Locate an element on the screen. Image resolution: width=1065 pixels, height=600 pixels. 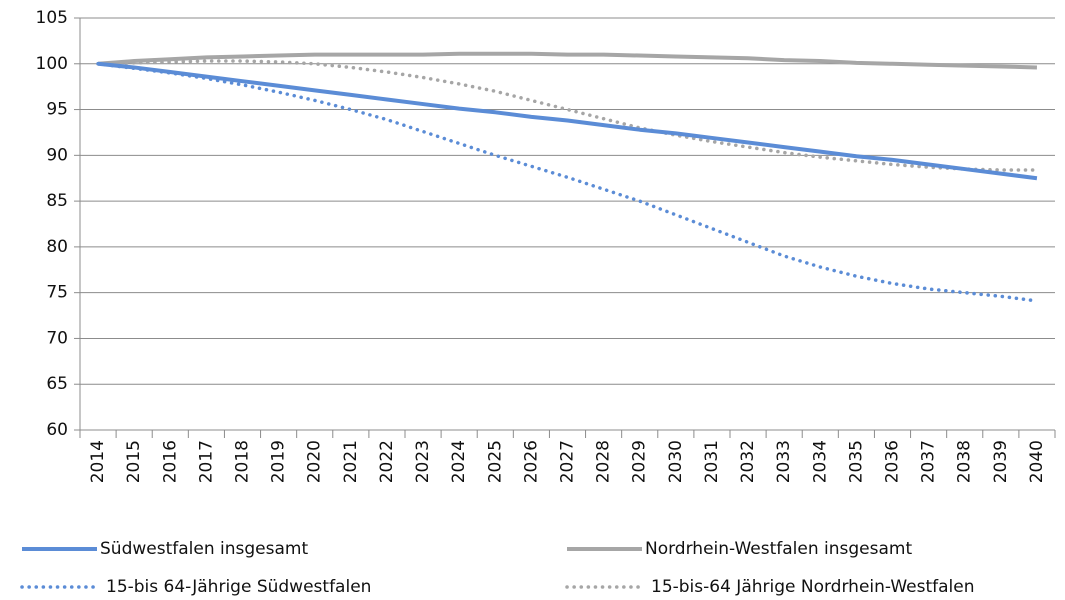
y-tick-label: 60 is located at coordinates (57, 430).